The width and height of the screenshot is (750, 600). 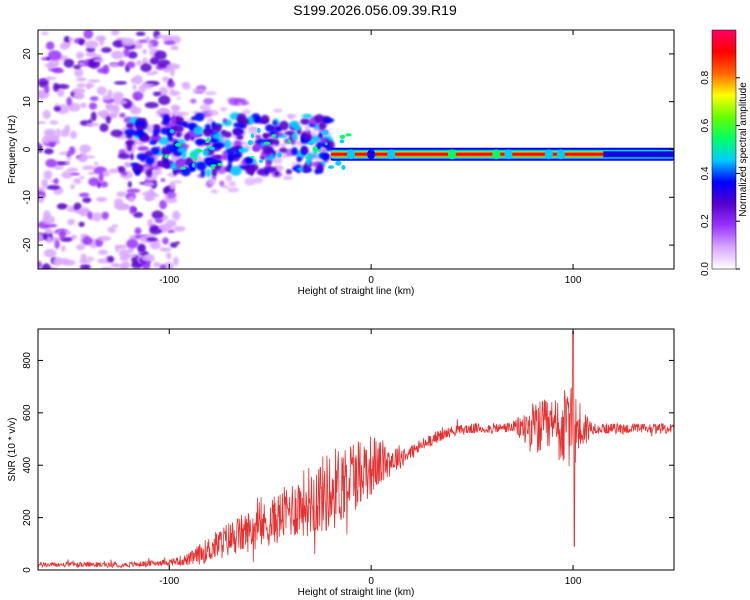 What do you see at coordinates (27, 464) in the screenshot?
I see `bottom-ytick-label: 400` at bounding box center [27, 464].